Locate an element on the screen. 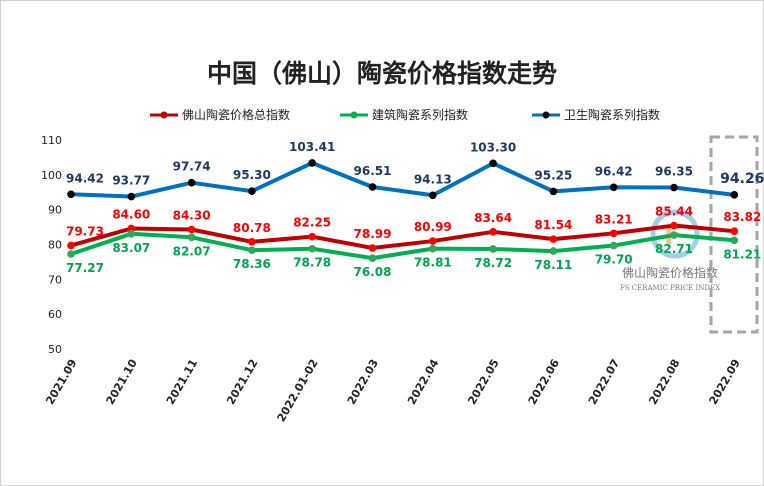  y-tick-label: 90 is located at coordinates (55, 210).